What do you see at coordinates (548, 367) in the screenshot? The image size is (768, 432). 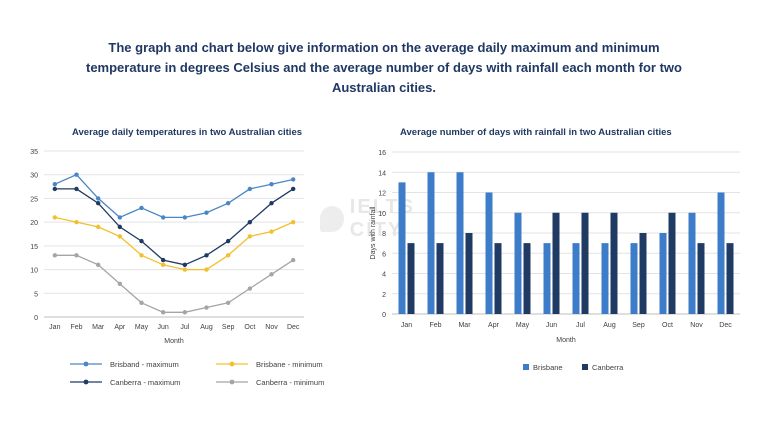 I see `bar-legend-label: Brisbane` at bounding box center [548, 367].